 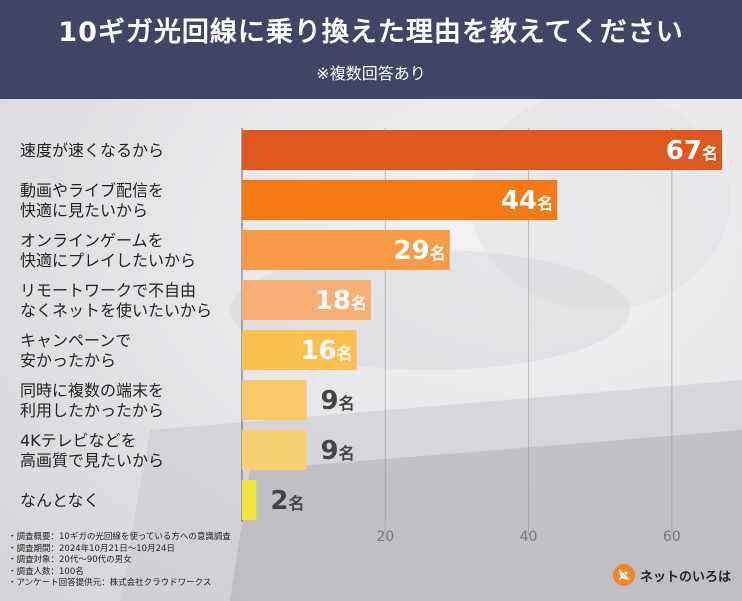 What do you see at coordinates (92, 400) in the screenshot?
I see `category-label: 同時に複数の端末を利用したかったから` at bounding box center [92, 400].